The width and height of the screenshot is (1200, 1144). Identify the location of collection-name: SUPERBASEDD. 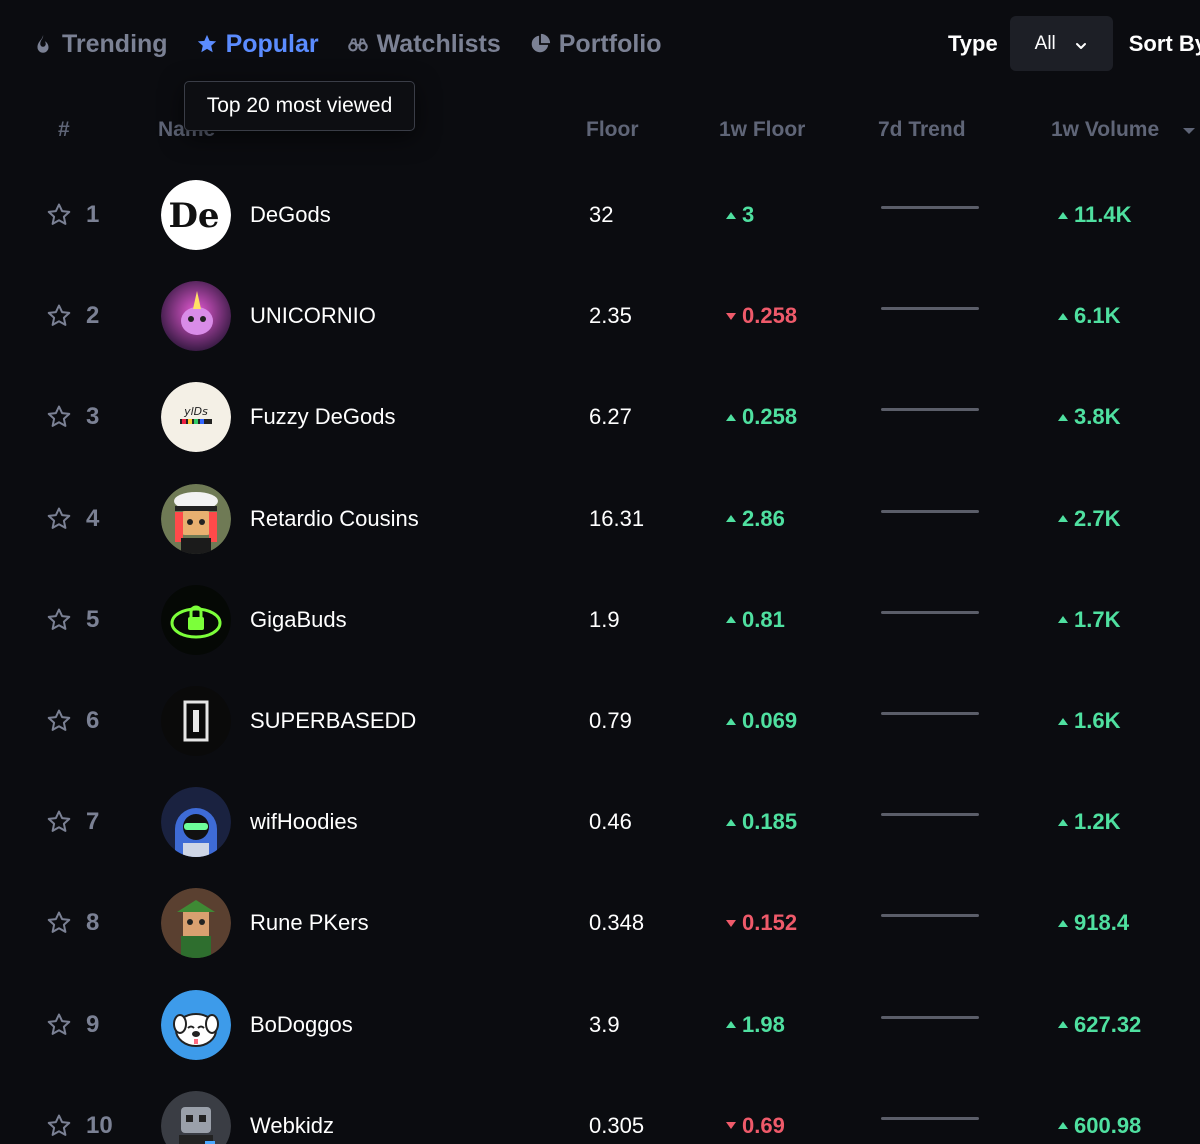
(333, 720).